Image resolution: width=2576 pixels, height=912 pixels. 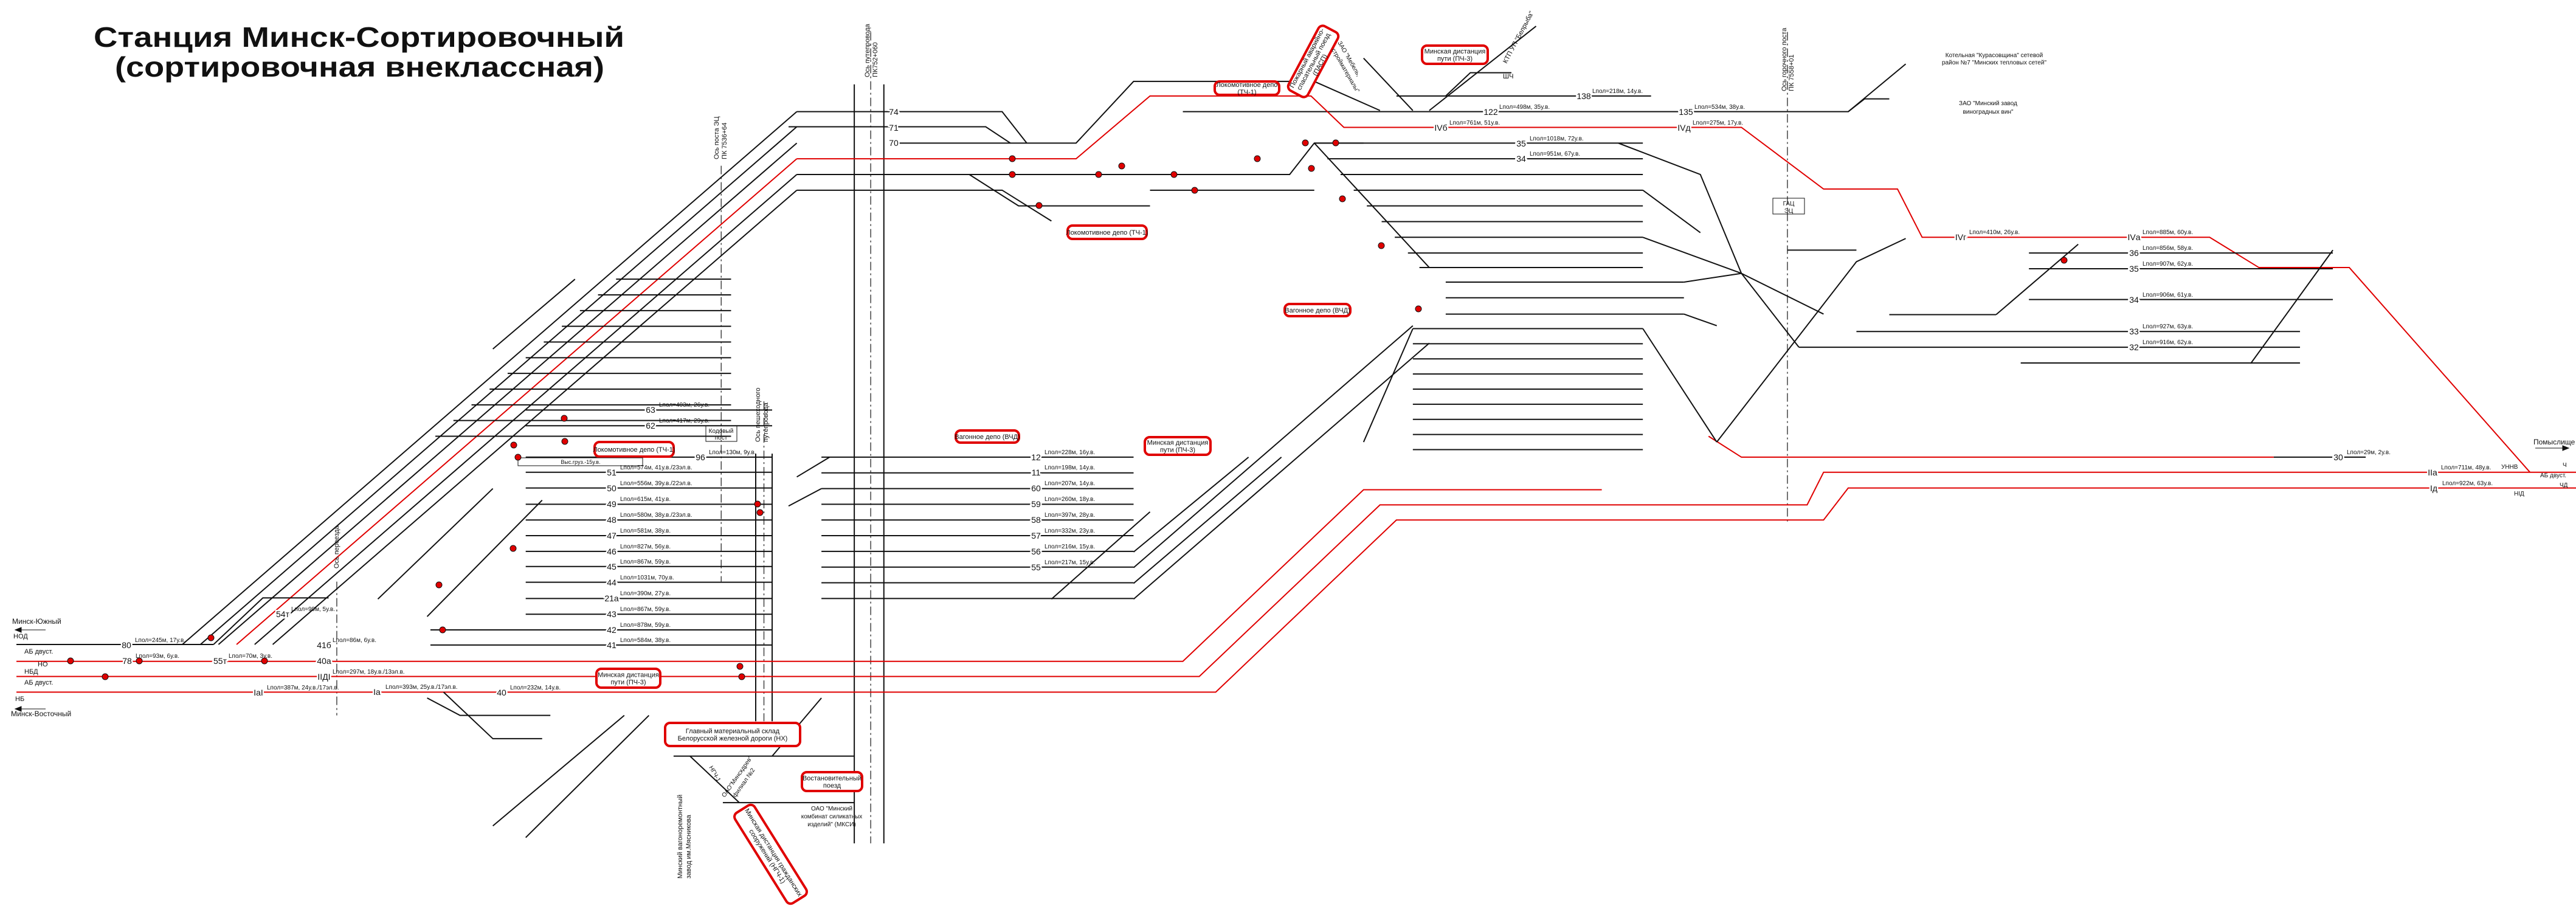 What do you see at coordinates (645, 640) in the screenshot?
I see `track-usable-length: Lпол=584м, 38у.в.` at bounding box center [645, 640].